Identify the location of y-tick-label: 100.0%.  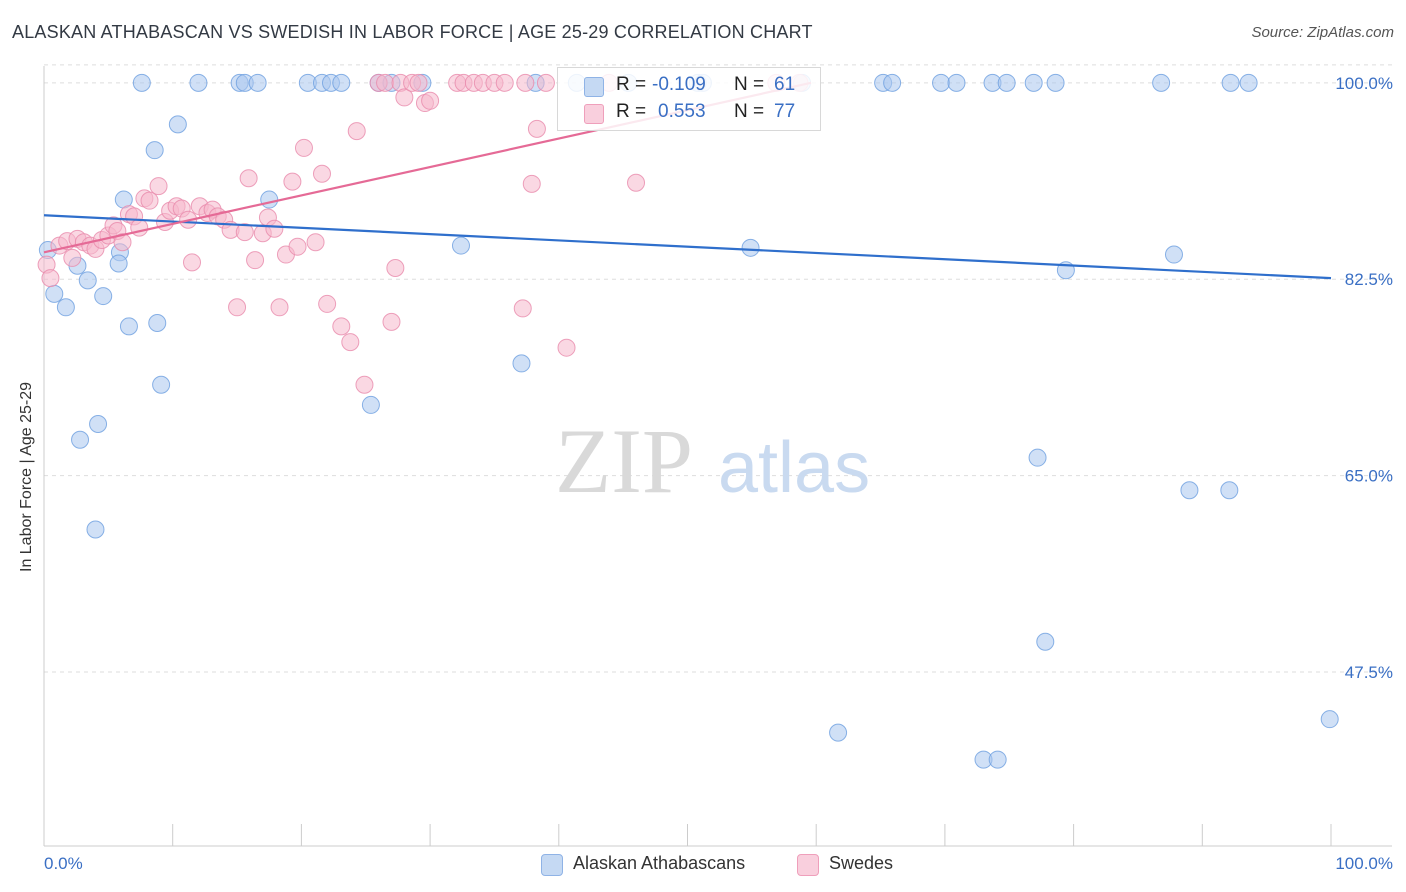
(1364, 83).